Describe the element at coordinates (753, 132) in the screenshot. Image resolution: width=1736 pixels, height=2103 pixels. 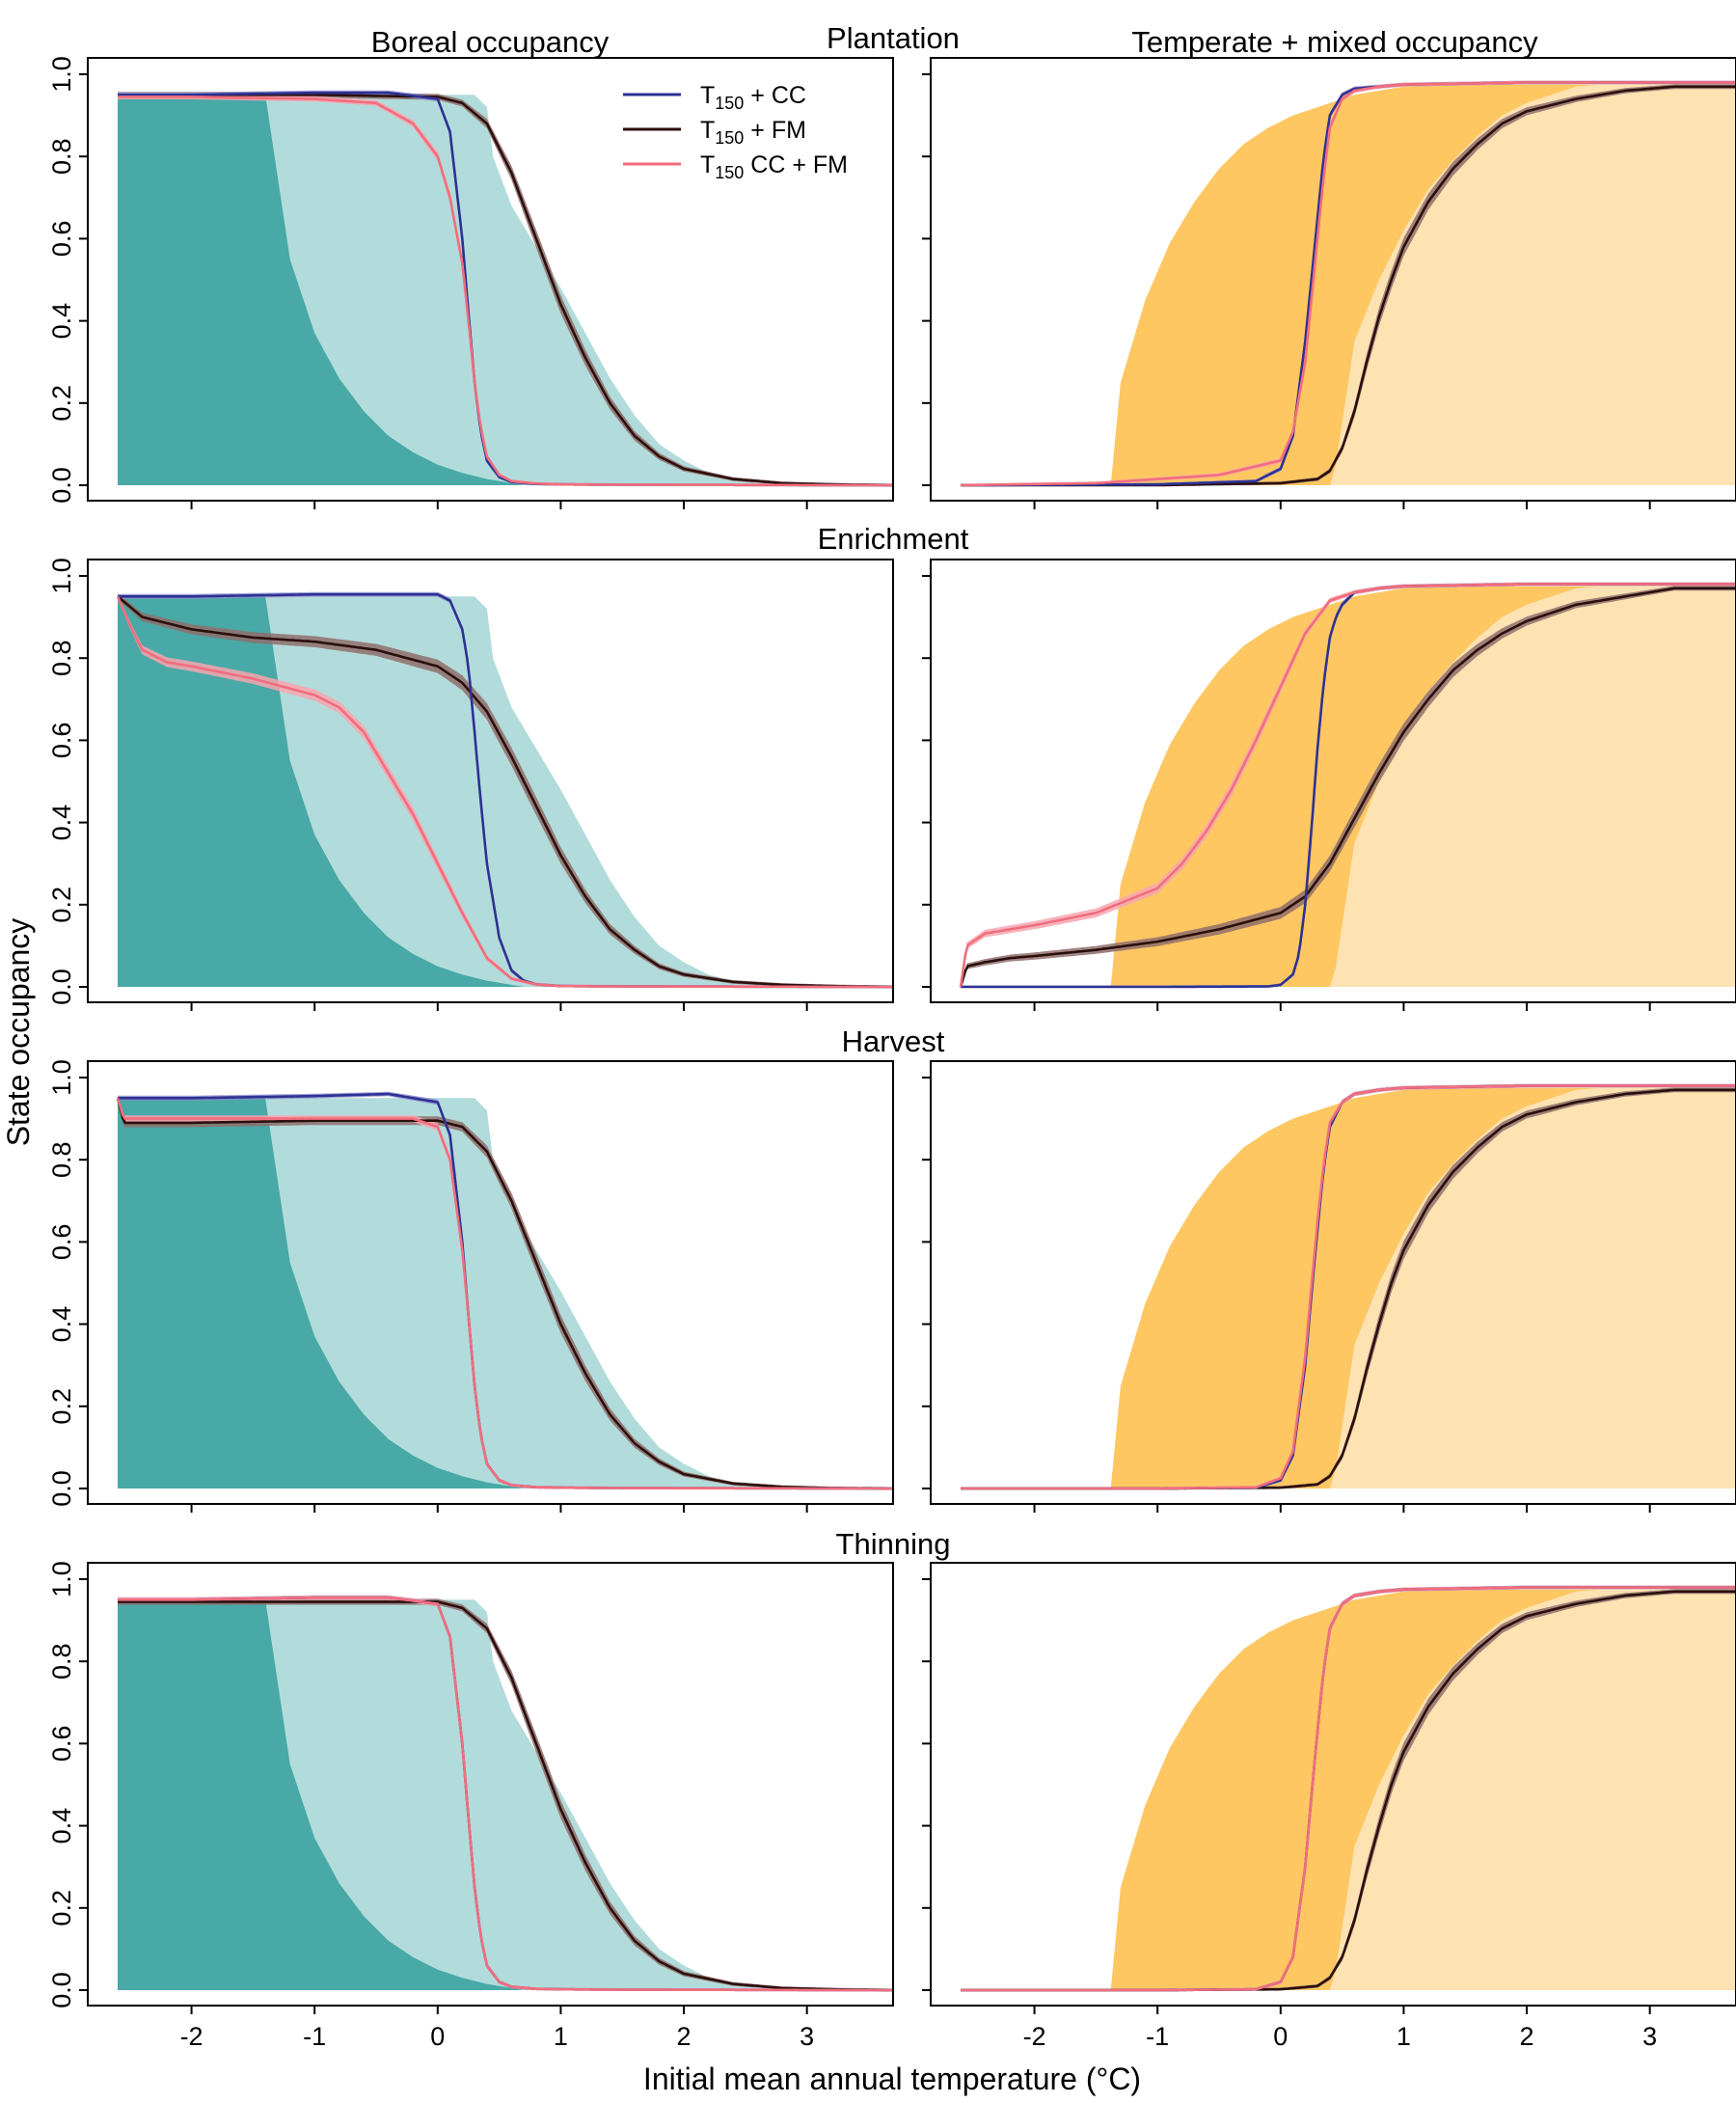
I see `legend-label: T150 + FM` at that location.